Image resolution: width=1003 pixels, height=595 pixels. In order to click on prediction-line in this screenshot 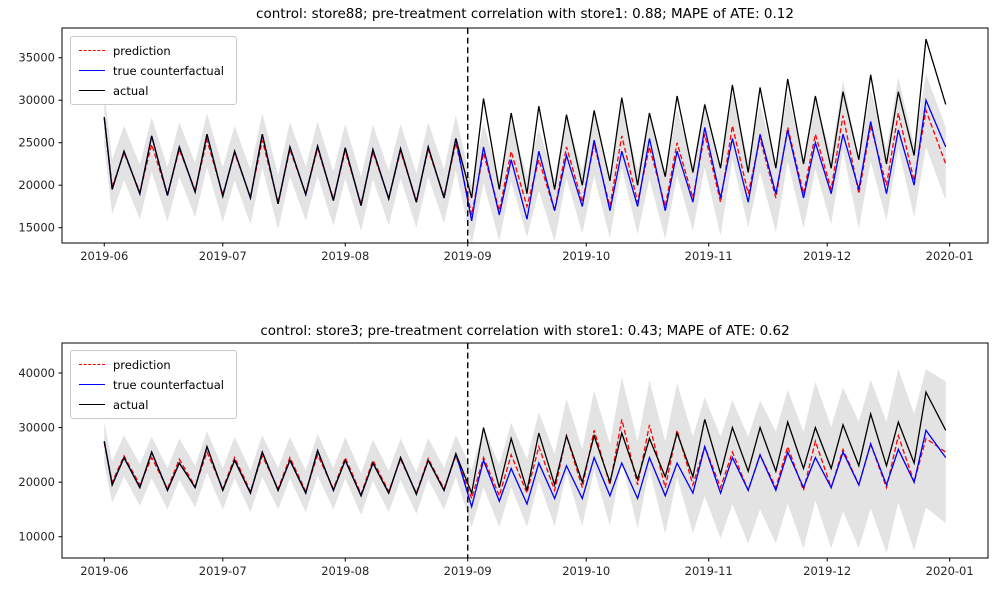, I will do `click(525, 460)`.